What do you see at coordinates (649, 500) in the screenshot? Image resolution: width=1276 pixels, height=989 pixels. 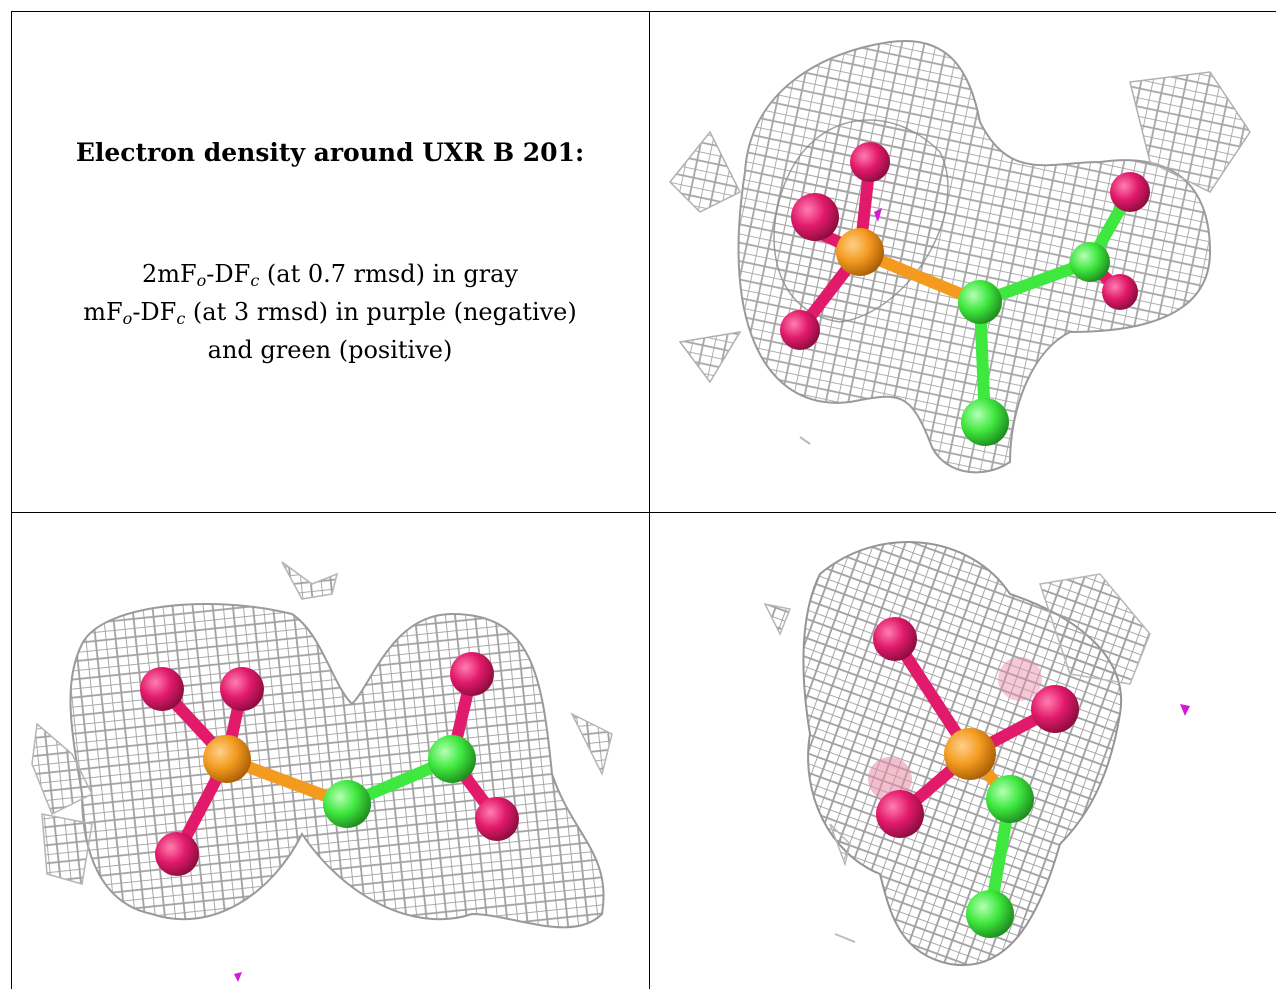 I see `table-border-middle` at bounding box center [649, 500].